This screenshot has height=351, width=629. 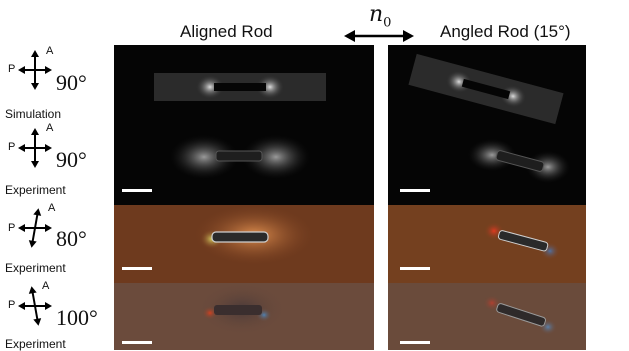 What do you see at coordinates (387, 23) in the screenshot?
I see `director-subscript: 0` at bounding box center [387, 23].